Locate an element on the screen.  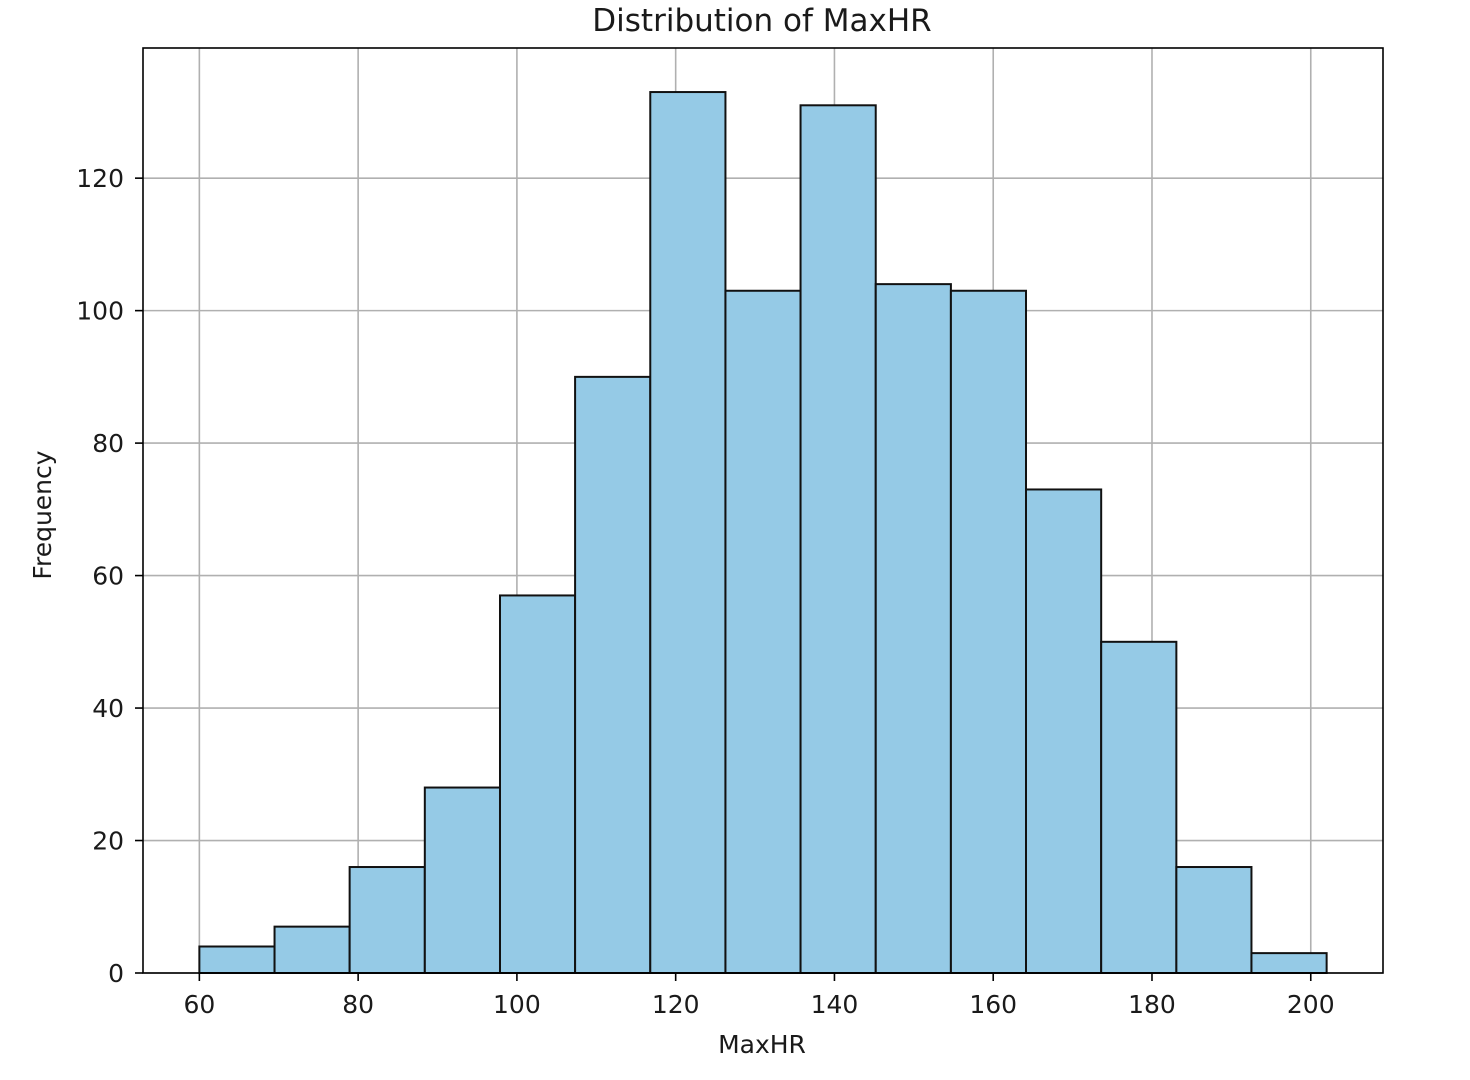
x-axis-title: MaxHR is located at coordinates (762, 1044).